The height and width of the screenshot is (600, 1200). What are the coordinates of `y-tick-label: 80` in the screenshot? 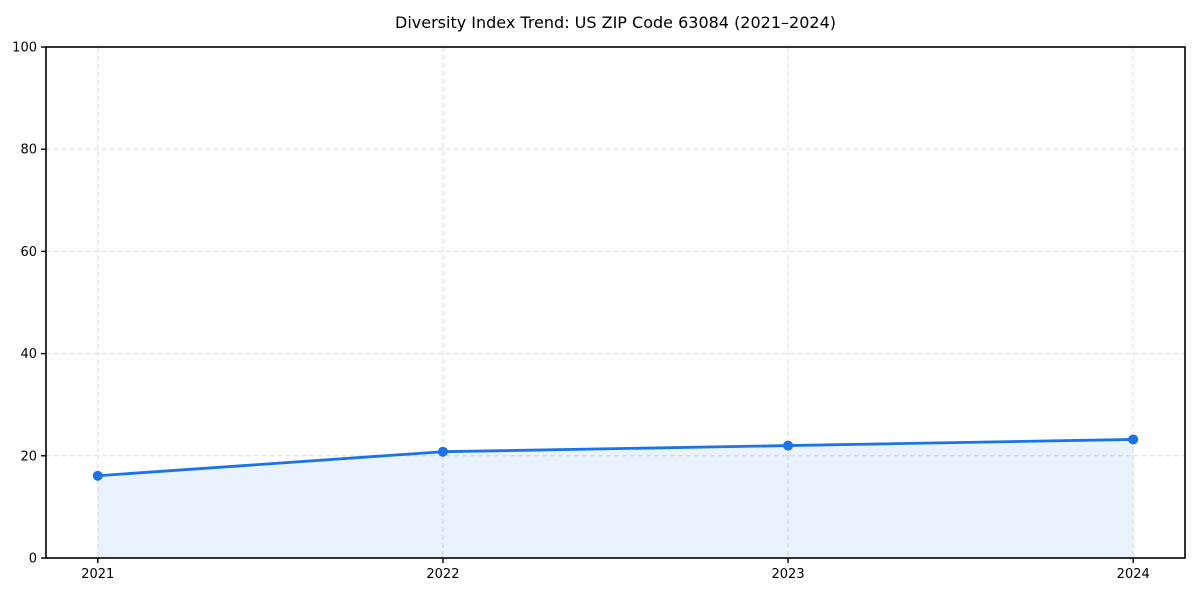 It's located at (28, 150).